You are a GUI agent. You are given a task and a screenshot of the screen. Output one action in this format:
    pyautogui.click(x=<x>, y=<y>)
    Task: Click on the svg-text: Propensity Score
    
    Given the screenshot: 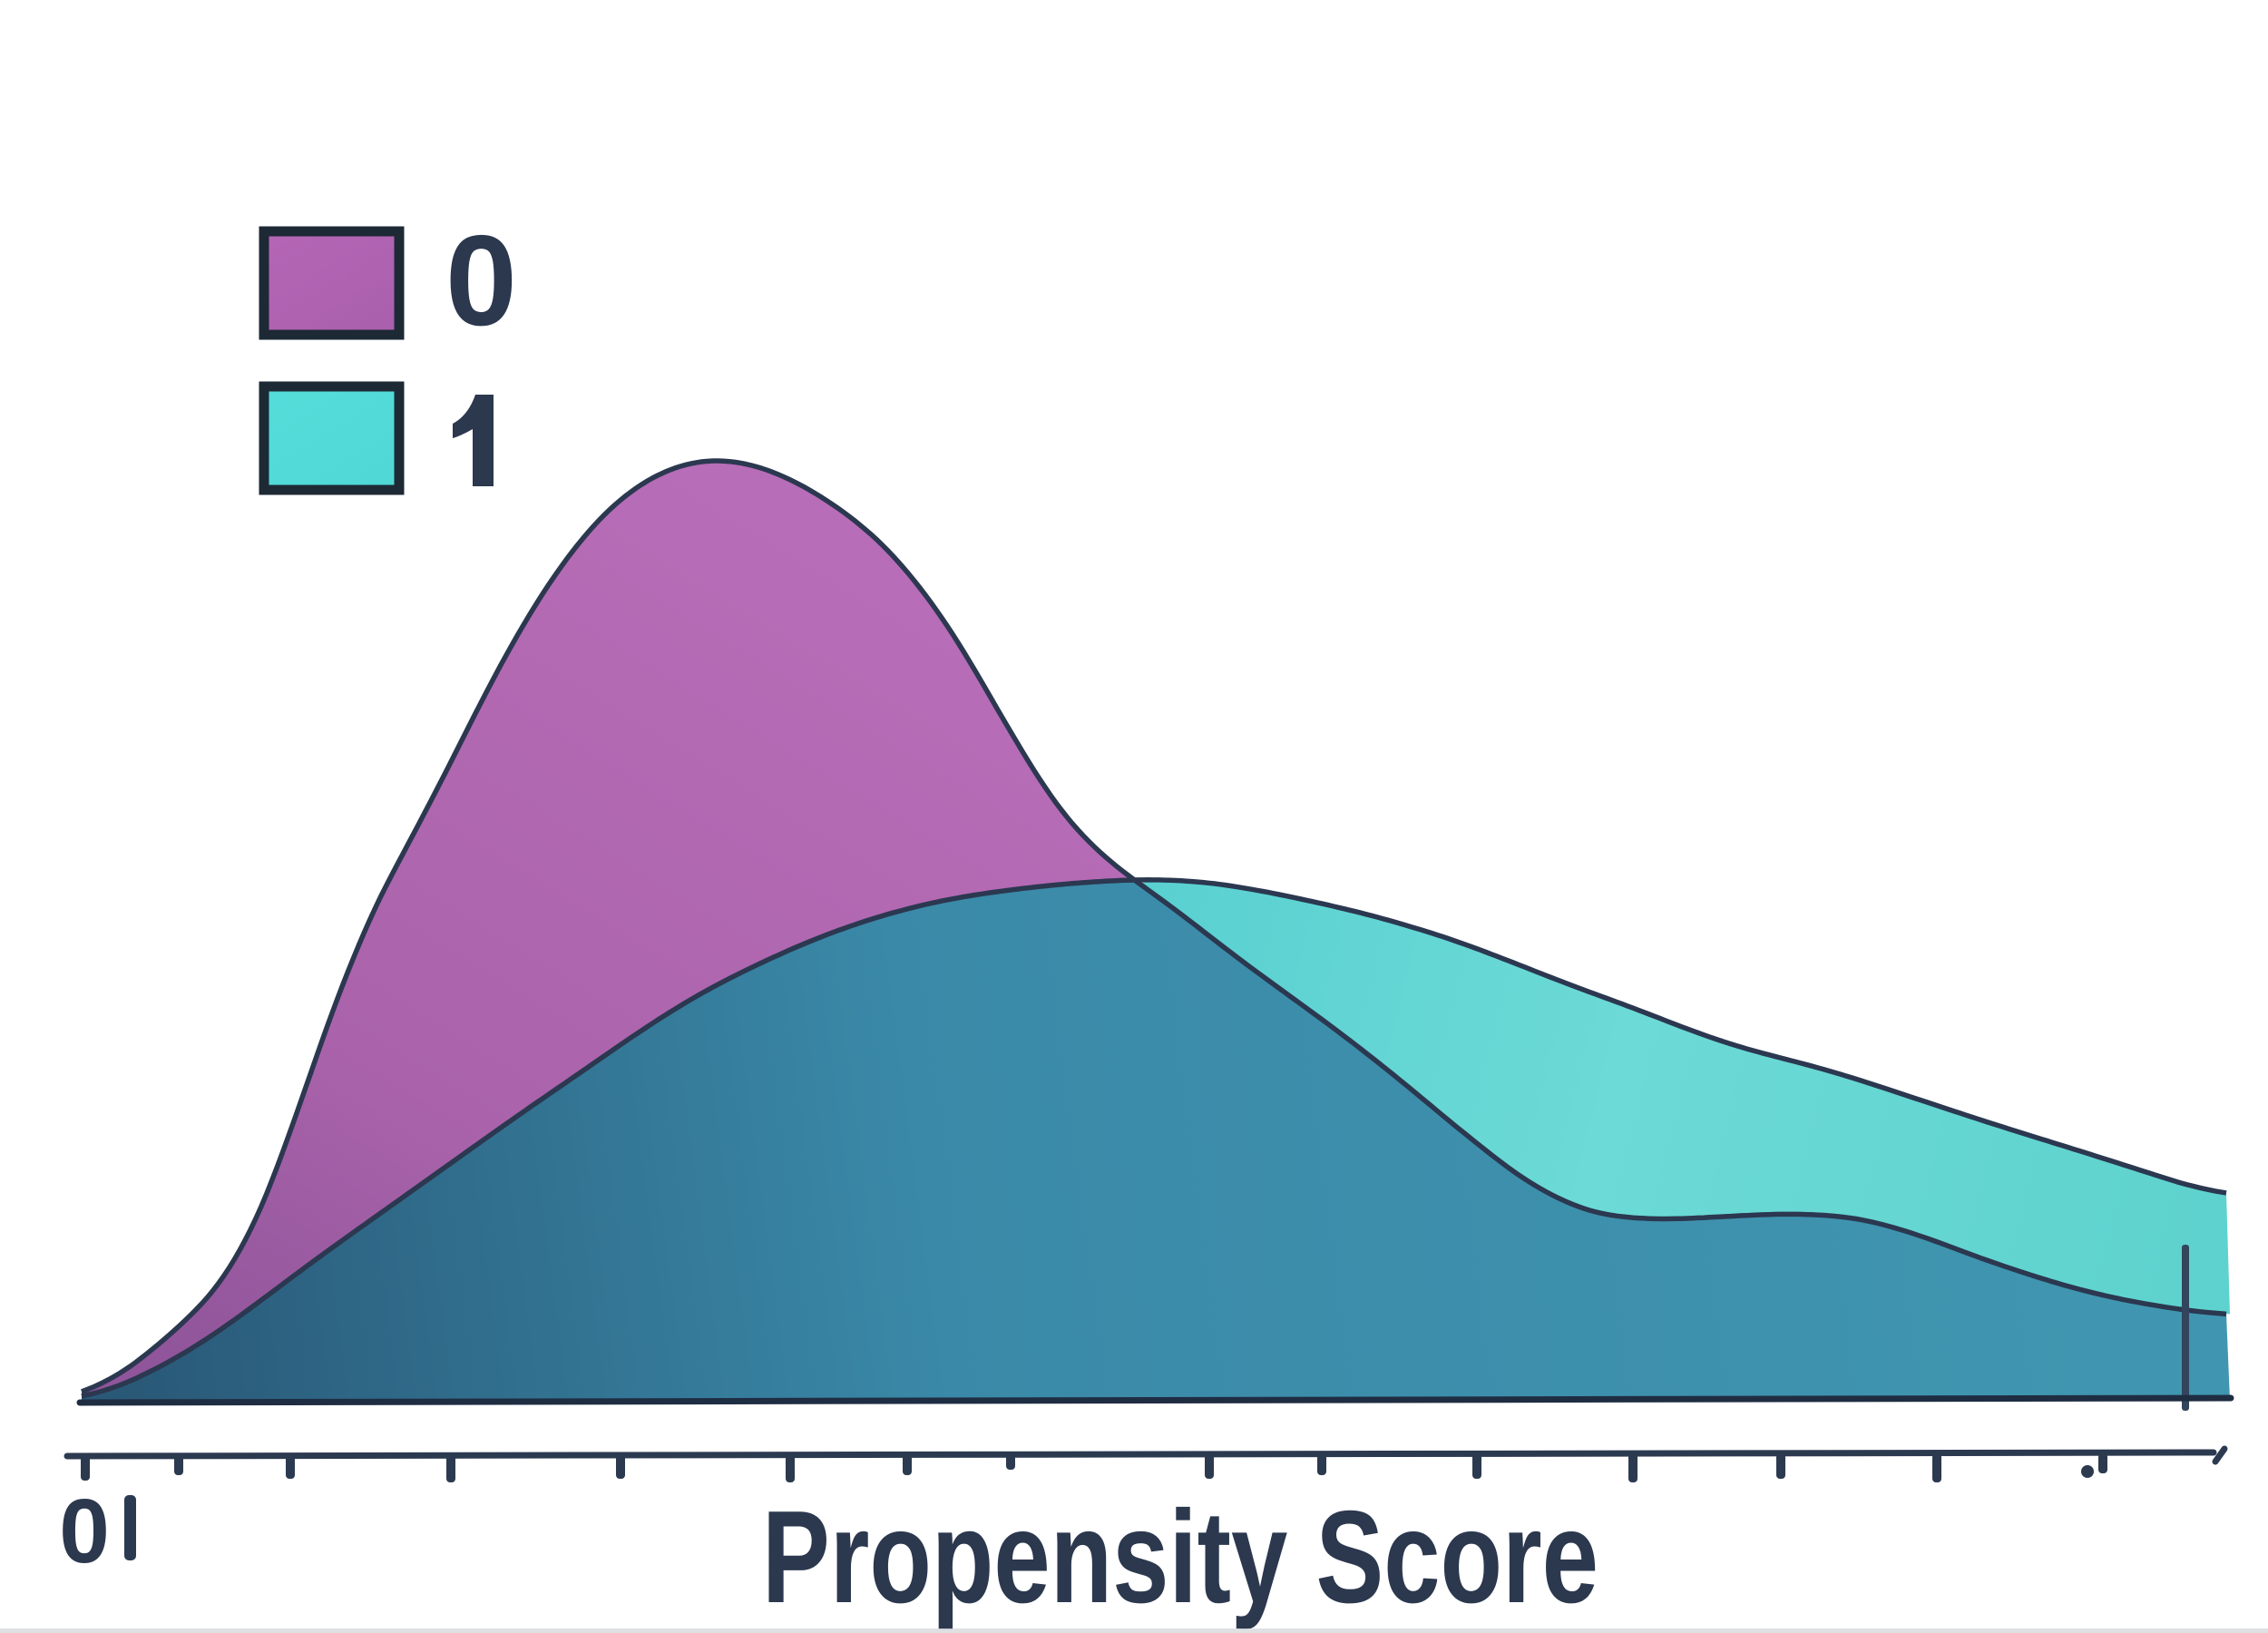 What is the action you would take?
    pyautogui.click(x=1180, y=1556)
    